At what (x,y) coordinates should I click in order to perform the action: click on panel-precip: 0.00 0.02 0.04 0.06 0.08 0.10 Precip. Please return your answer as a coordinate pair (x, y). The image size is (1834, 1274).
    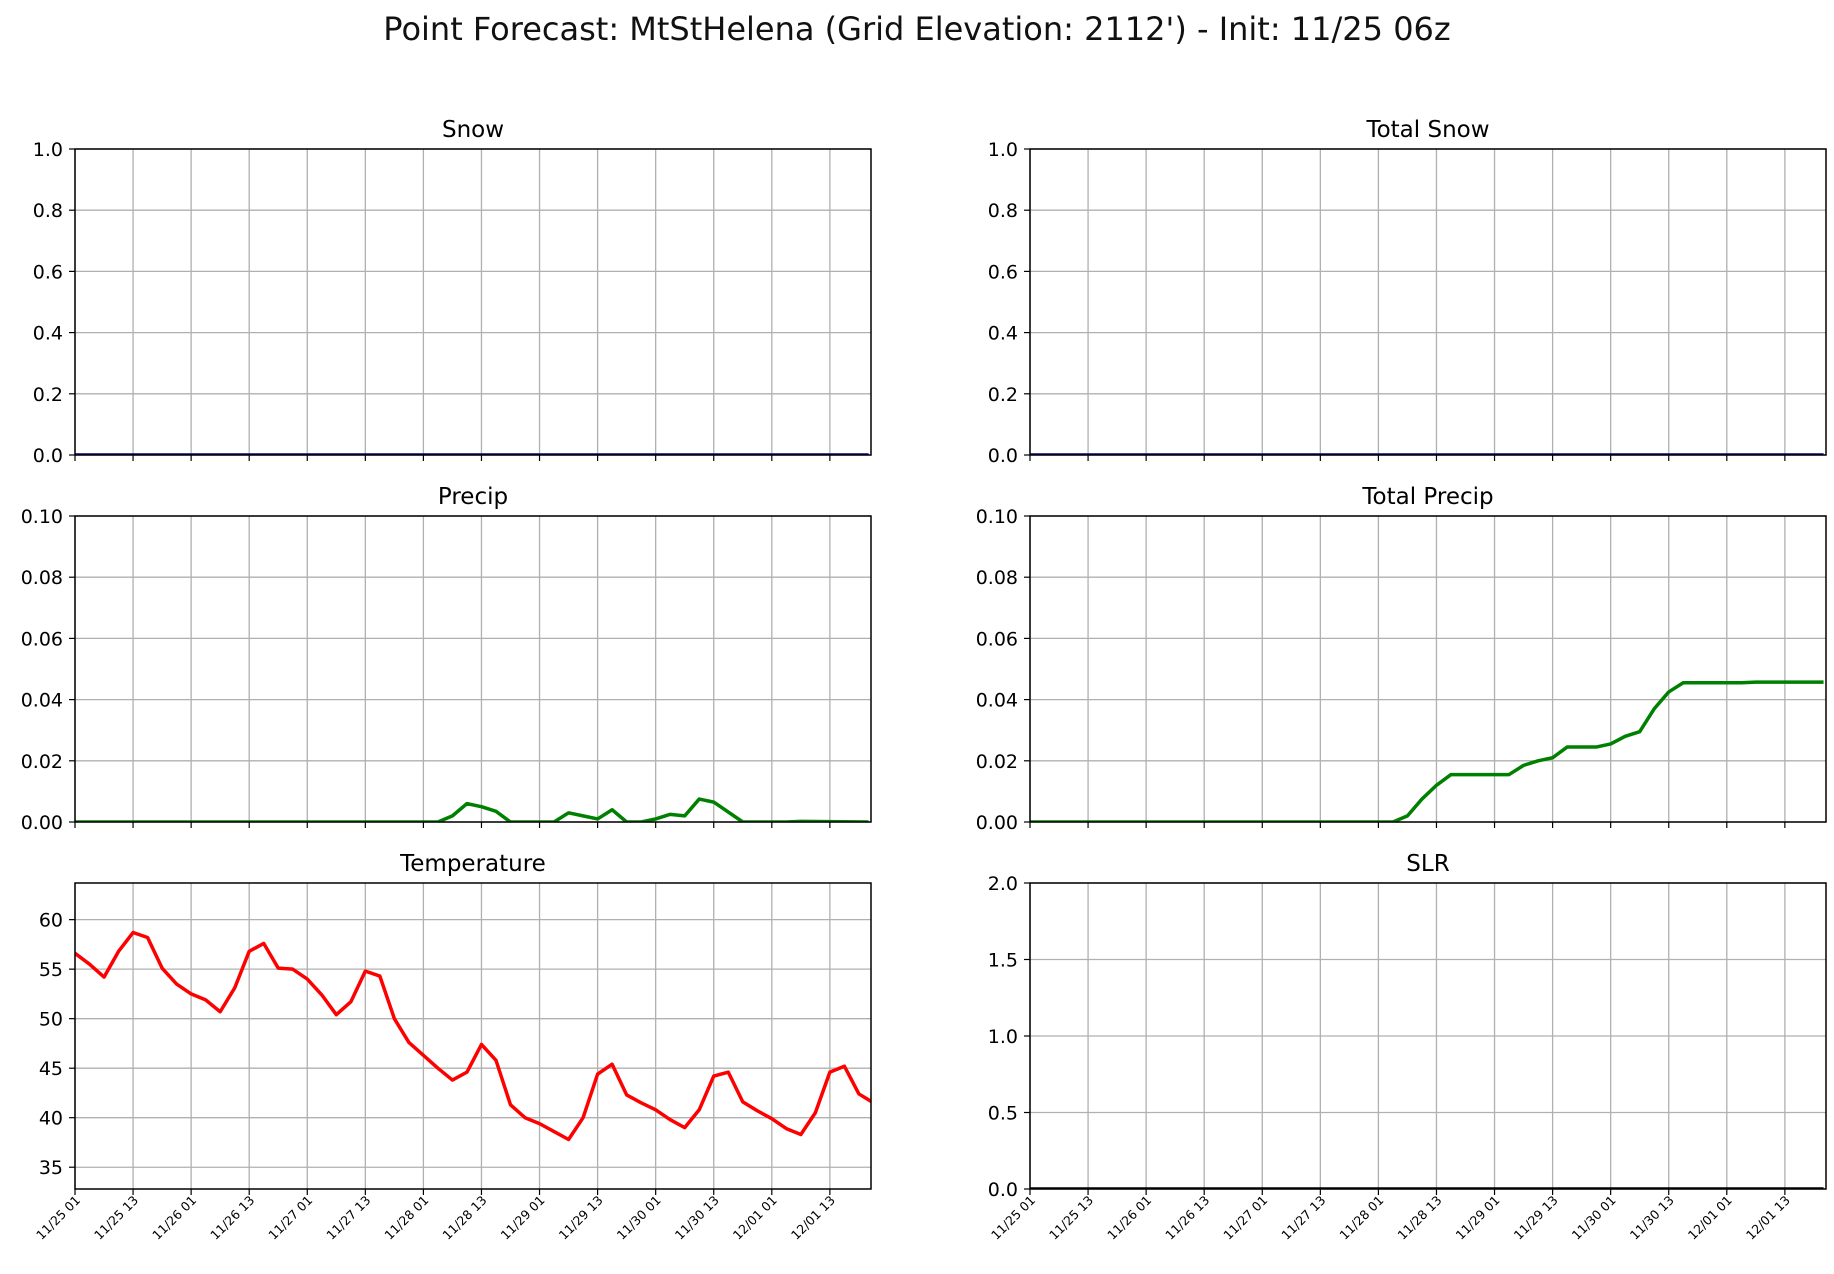
    Looking at the image, I should click on (446, 659).